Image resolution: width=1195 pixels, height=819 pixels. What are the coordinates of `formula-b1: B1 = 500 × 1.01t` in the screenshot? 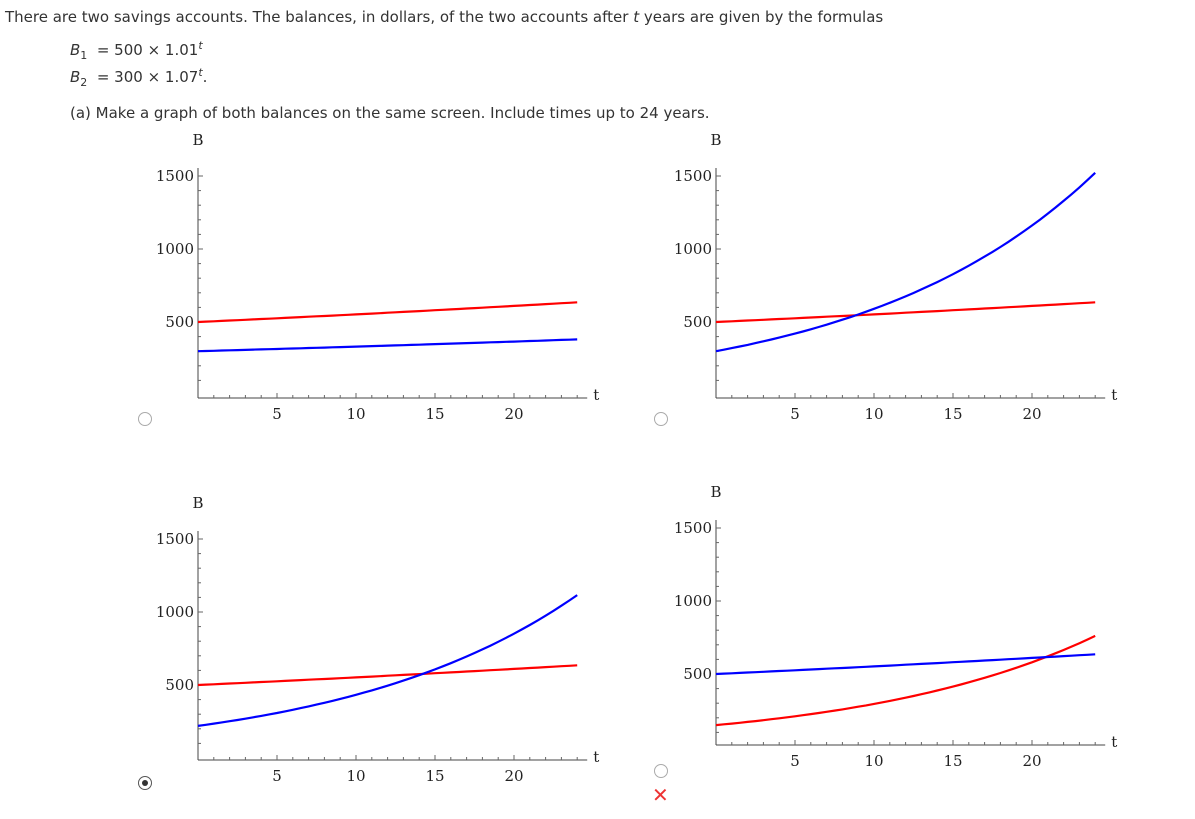 It's located at (136, 50).